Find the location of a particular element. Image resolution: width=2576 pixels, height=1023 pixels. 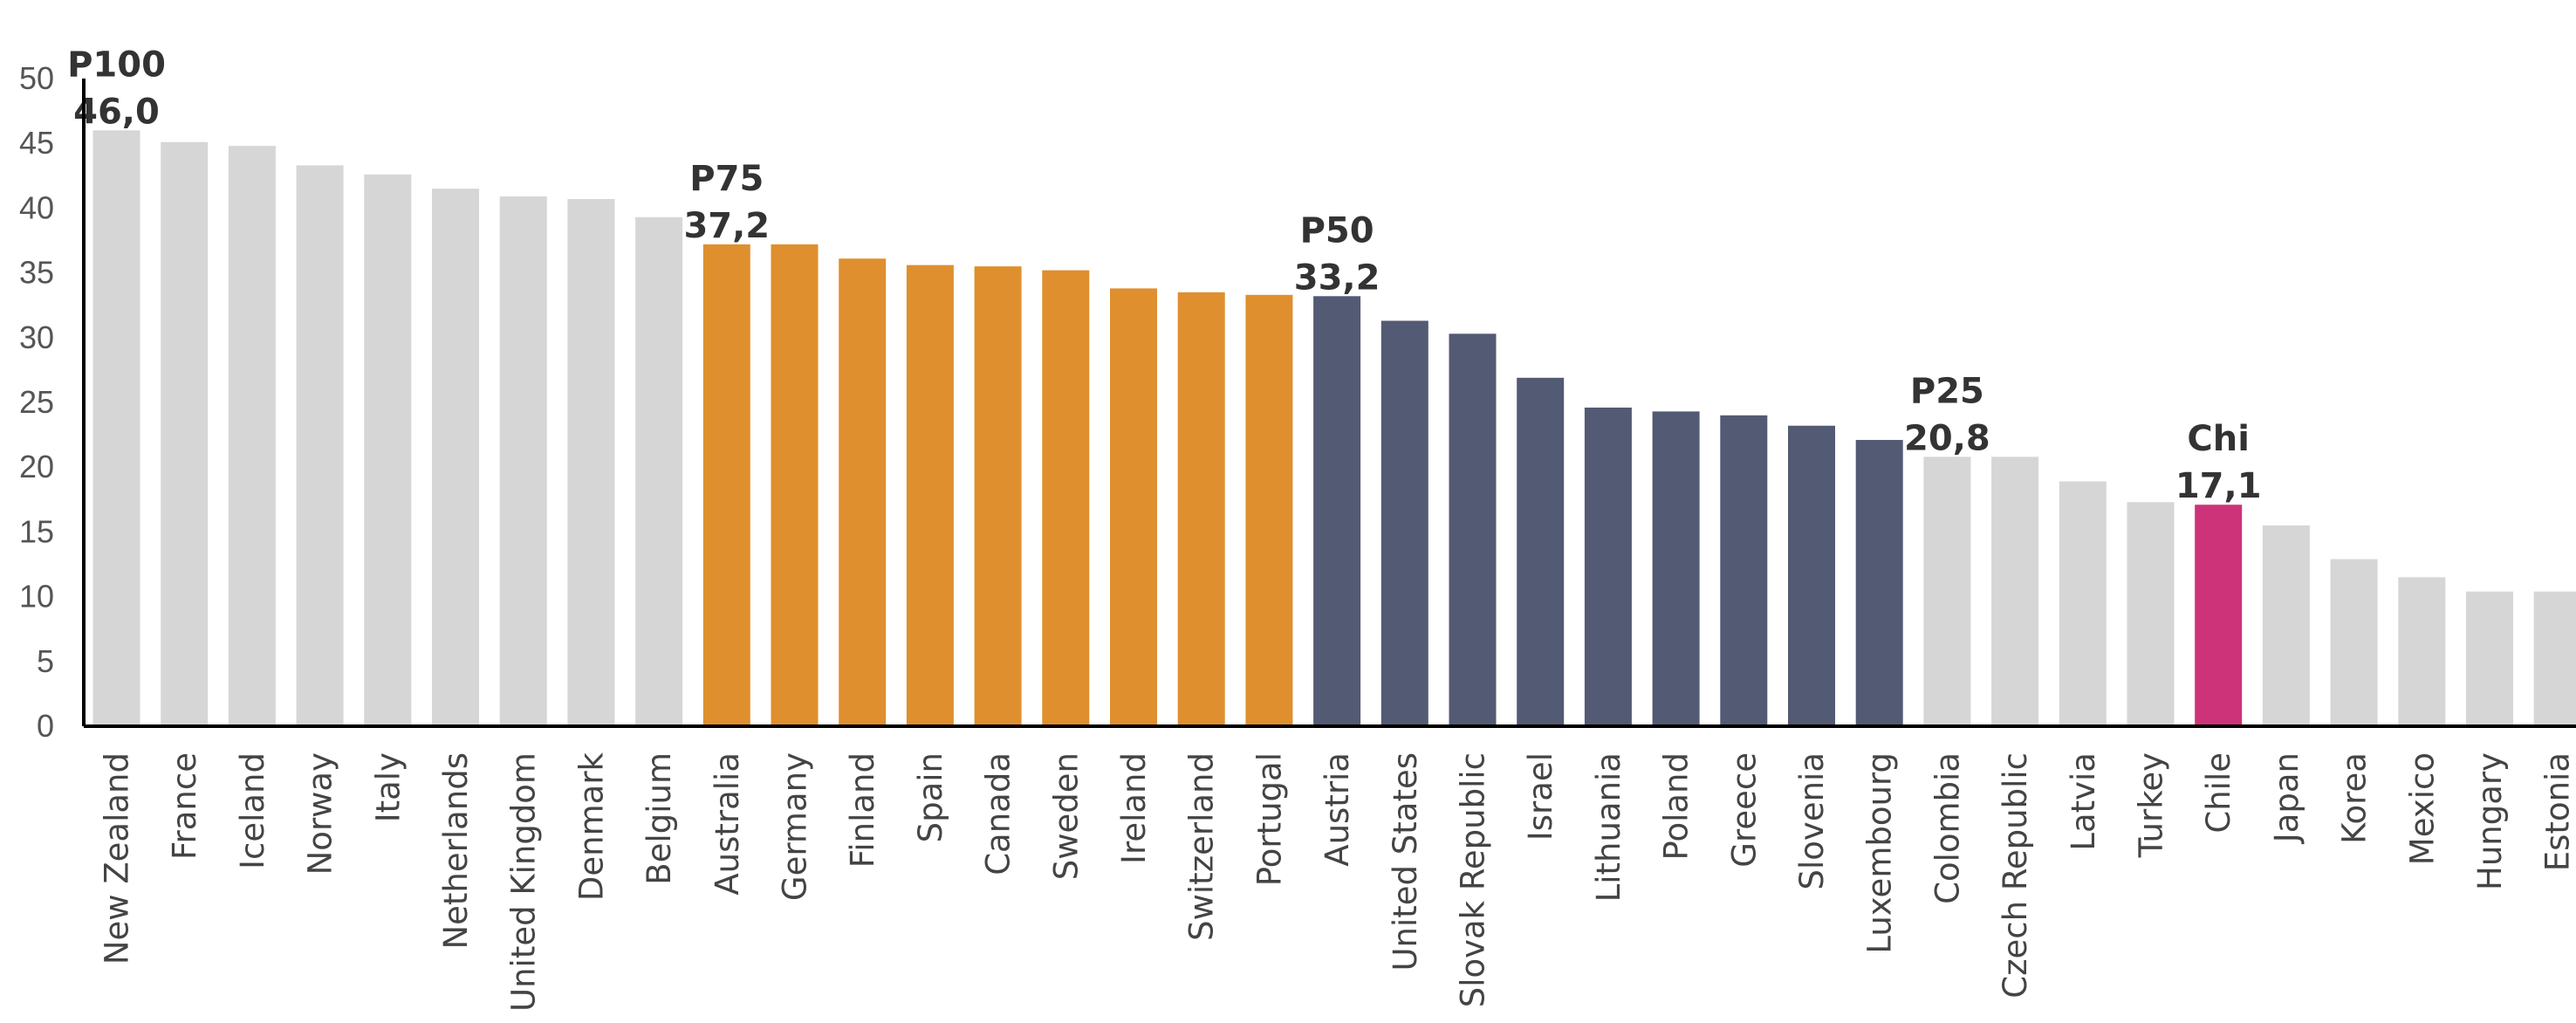

annotation-label: P50 is located at coordinates (1337, 231).